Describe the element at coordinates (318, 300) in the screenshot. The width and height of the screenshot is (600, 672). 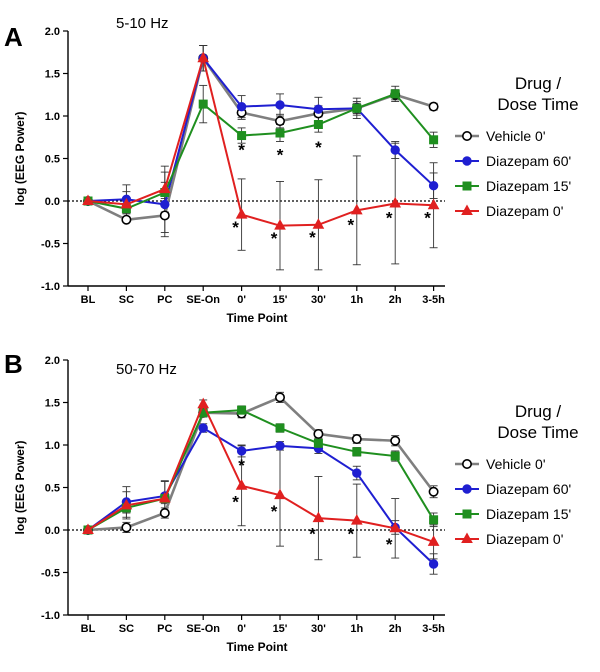
I see `x-tick-label: 30'` at that location.